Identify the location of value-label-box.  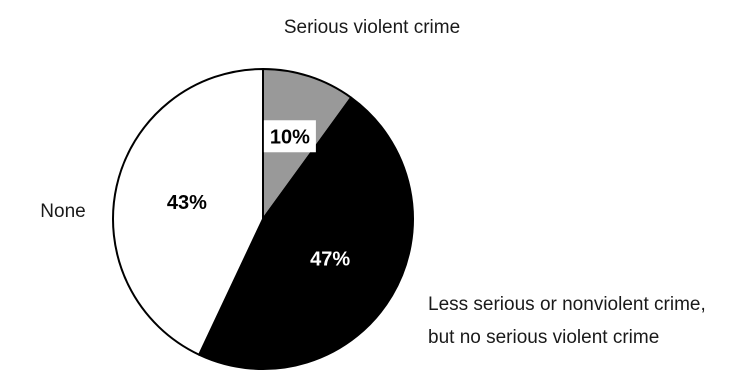
(289, 136).